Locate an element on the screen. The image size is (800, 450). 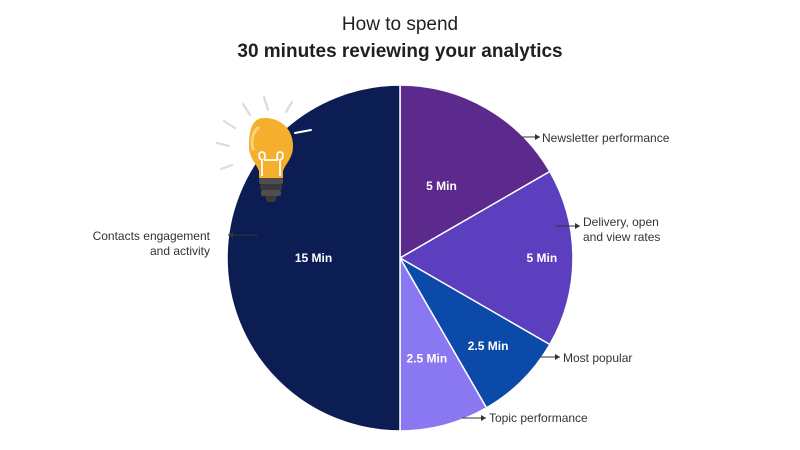
pie-slice-popular is located at coordinates (474, 332).